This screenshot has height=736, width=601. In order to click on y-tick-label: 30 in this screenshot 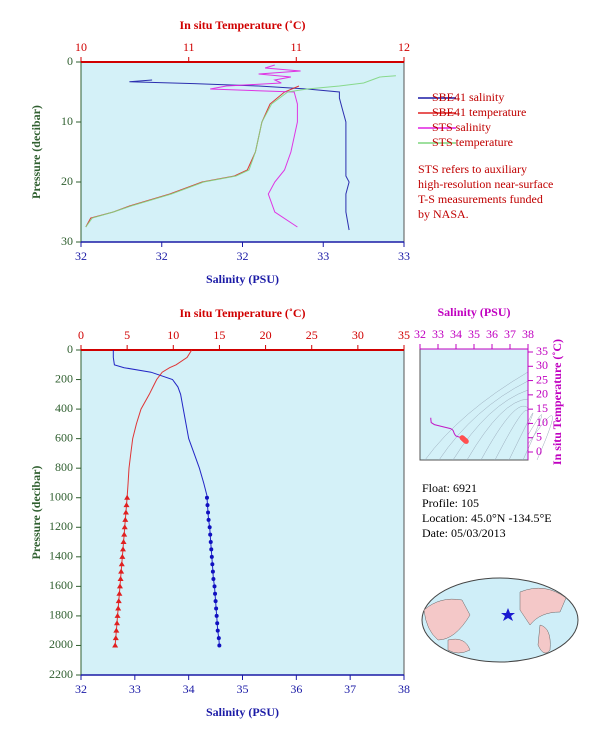, I will do `click(542, 365)`.